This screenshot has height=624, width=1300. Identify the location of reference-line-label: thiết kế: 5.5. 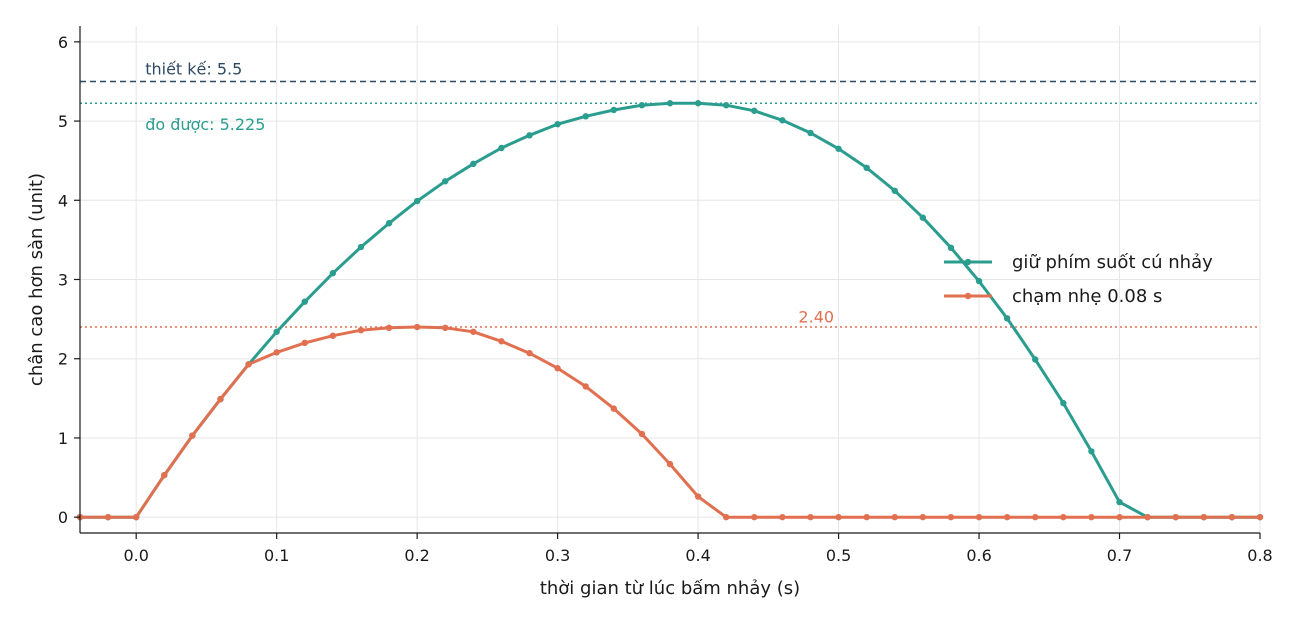
(193, 69).